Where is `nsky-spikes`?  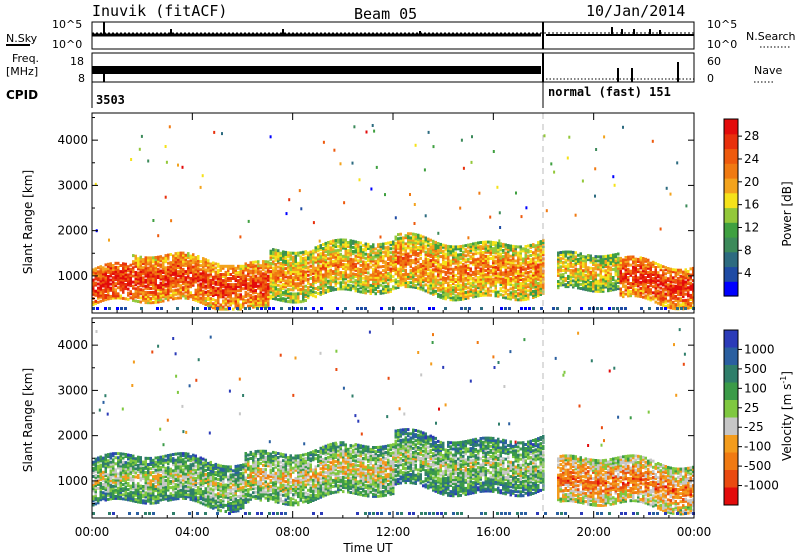
nsky-spikes is located at coordinates (382, 28).